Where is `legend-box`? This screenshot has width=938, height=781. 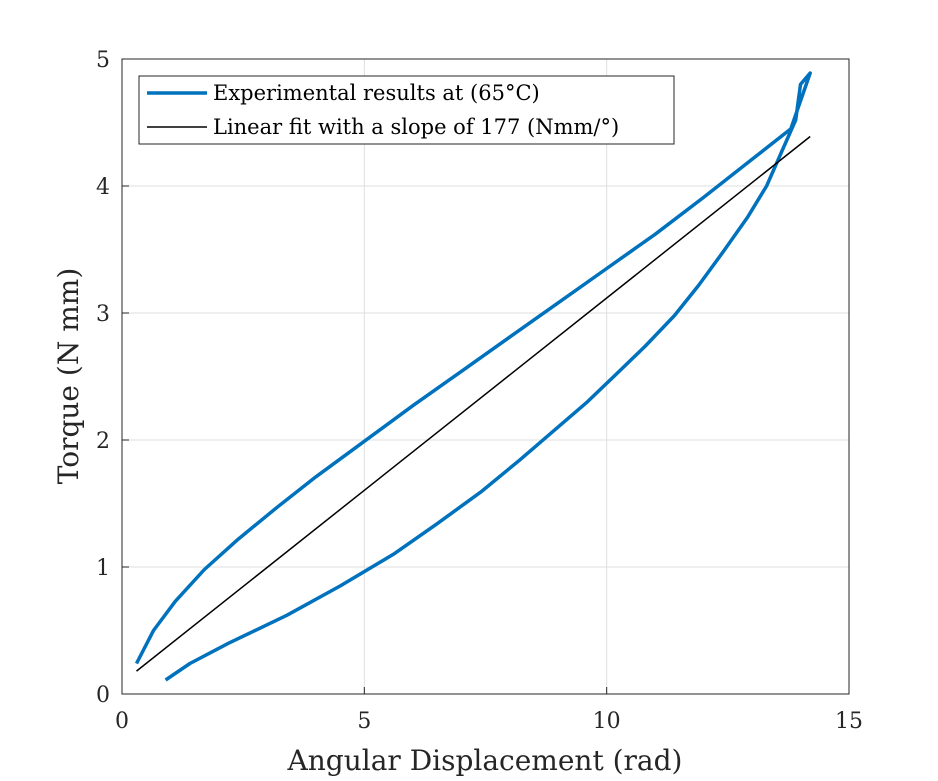
legend-box is located at coordinates (406, 110).